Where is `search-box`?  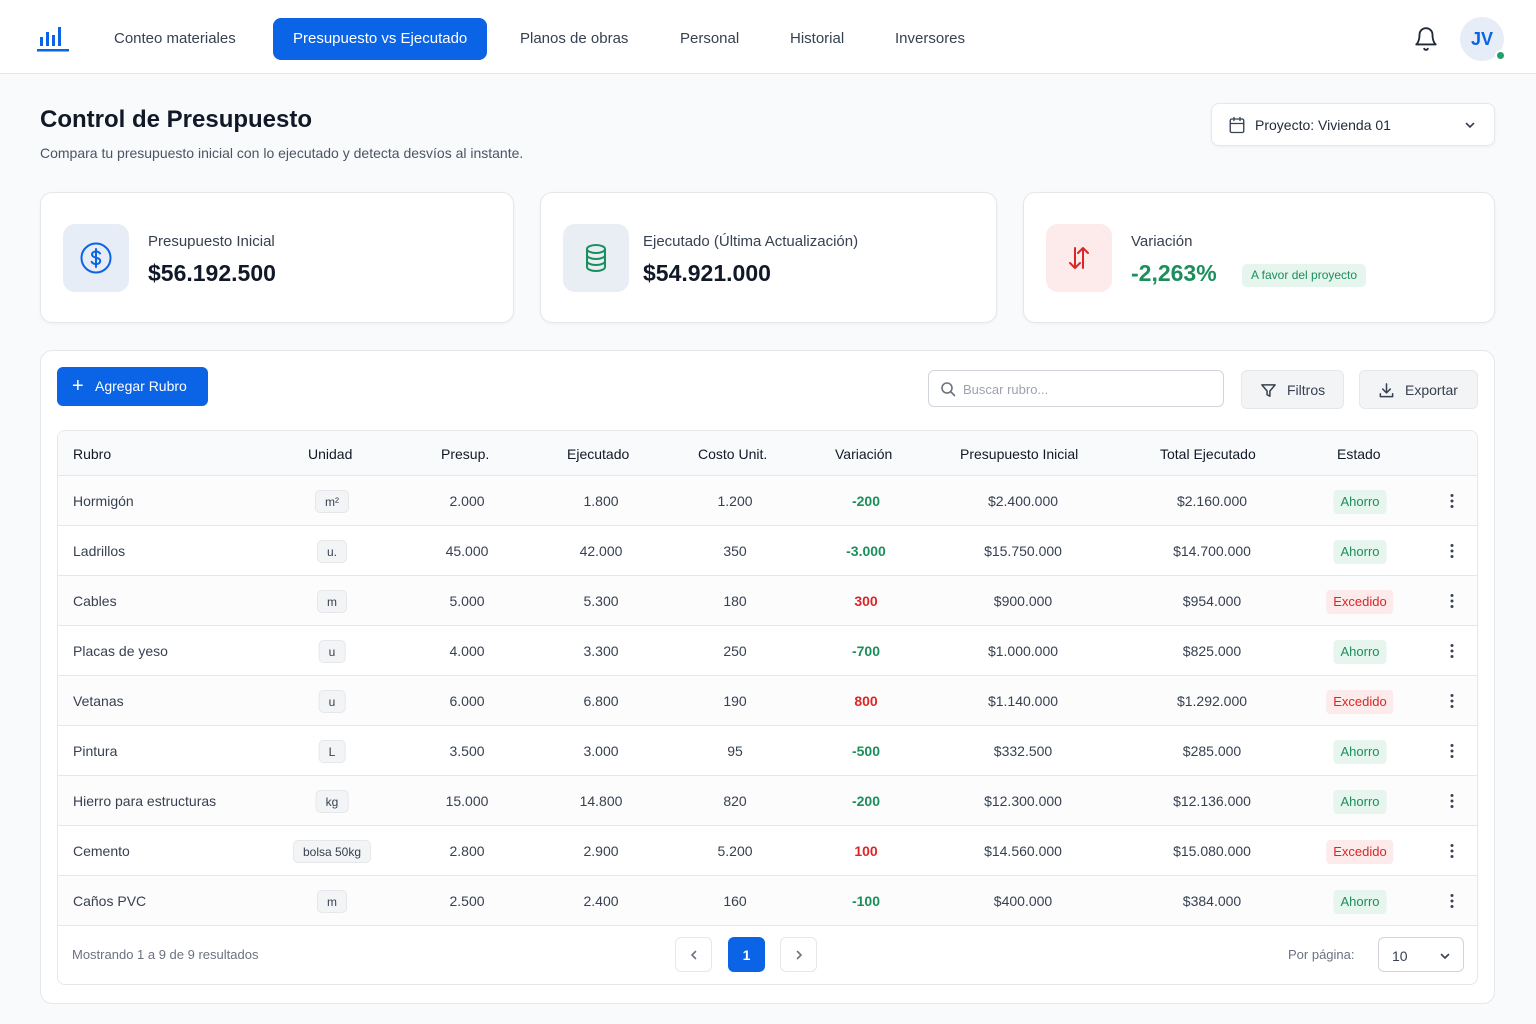 search-box is located at coordinates (1076, 388).